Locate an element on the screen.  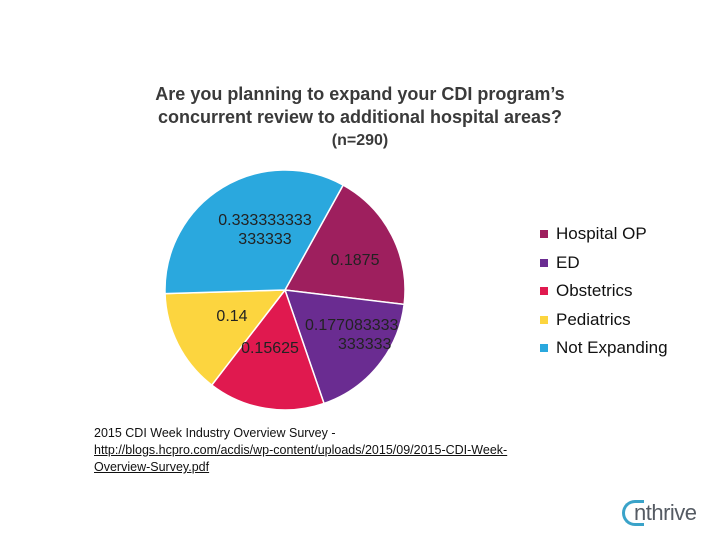
legend-item-obstetrics: Obstetrics is located at coordinates (604, 291).